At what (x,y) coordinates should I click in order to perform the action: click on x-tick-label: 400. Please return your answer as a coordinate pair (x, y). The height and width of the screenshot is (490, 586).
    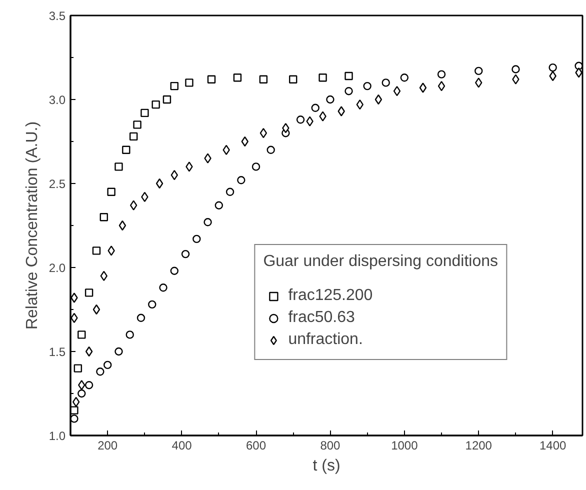
    Looking at the image, I should click on (182, 445).